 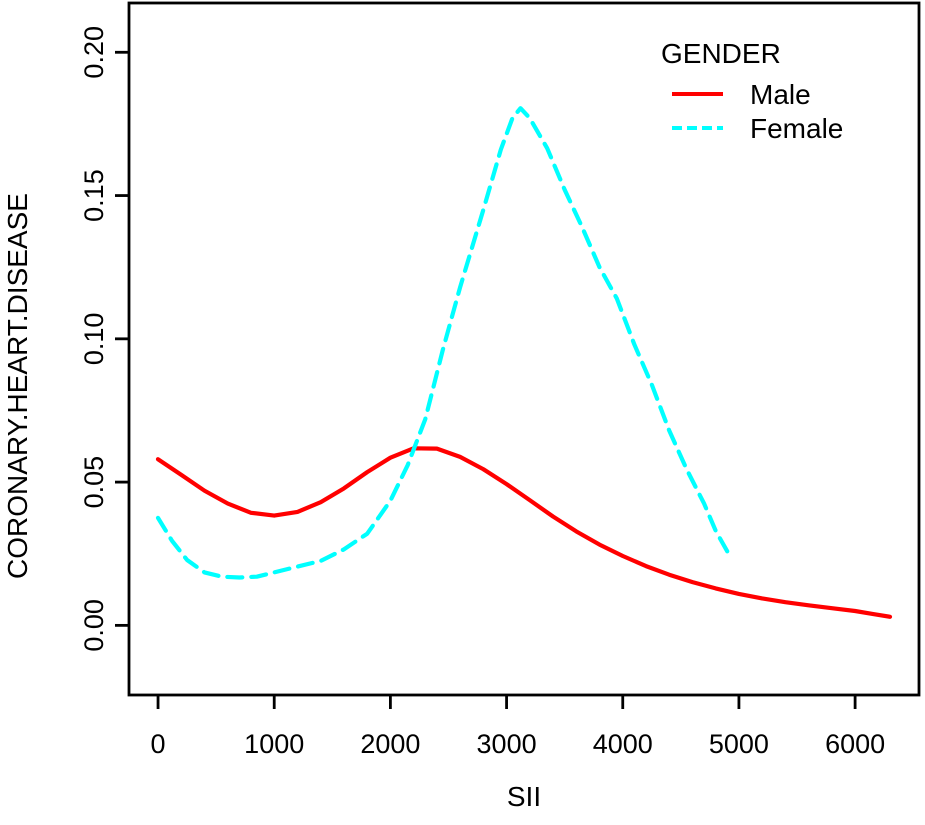 I want to click on y-tick-label: 0.10, so click(x=94, y=339).